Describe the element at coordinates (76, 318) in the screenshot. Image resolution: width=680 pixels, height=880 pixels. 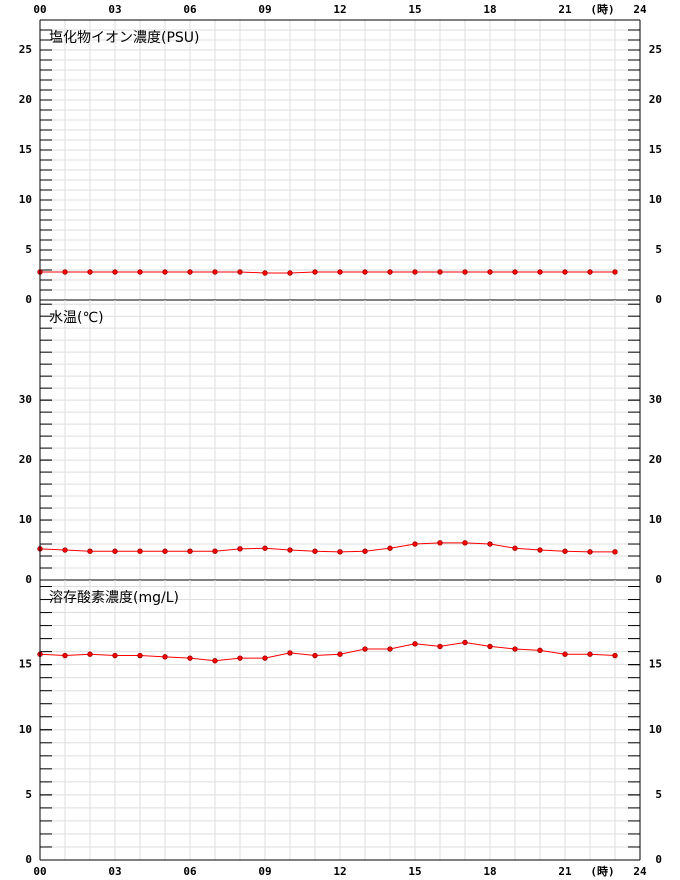
I see `panel-title: 水温(℃)` at that location.